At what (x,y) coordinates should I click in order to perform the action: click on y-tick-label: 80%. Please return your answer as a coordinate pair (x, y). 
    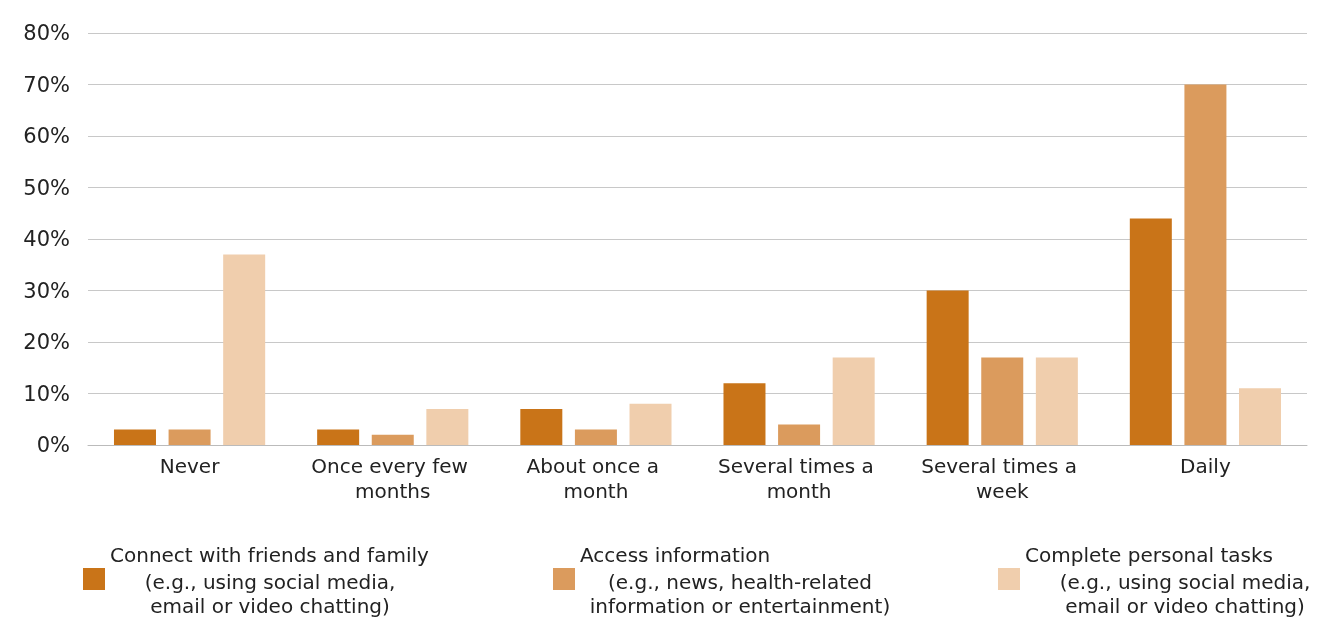
    Looking at the image, I should click on (46, 33).